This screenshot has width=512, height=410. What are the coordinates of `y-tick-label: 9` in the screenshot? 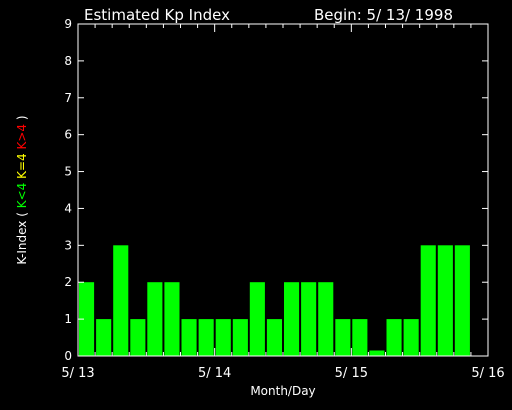 It's located at (68, 24).